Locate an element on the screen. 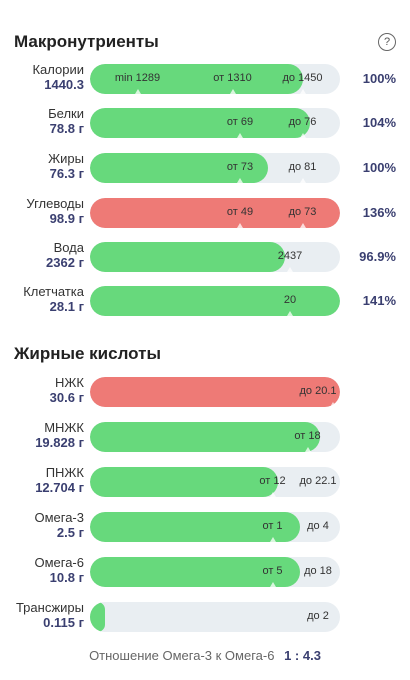 The image size is (410, 680). omega-ratio-label: Отношение Омега-3 к Омега-6 is located at coordinates (182, 655).